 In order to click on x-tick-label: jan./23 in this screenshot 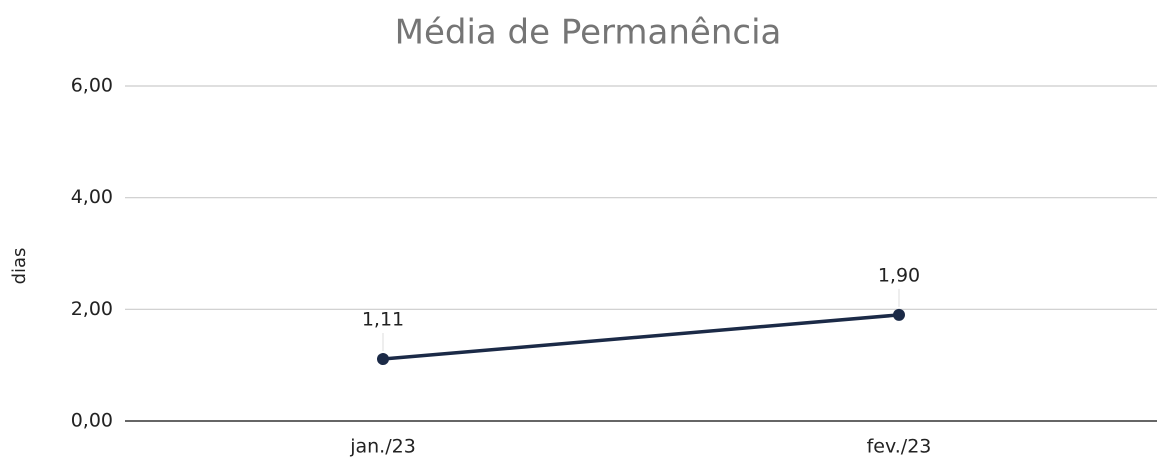, I will do `click(382, 447)`.